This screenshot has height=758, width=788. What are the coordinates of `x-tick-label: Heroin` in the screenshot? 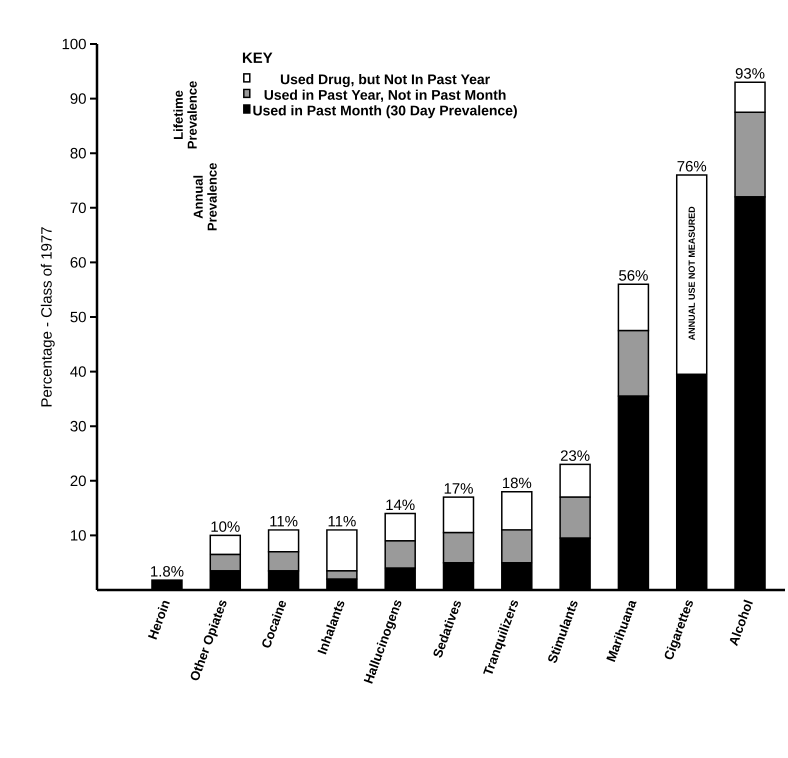 It's located at (159, 620).